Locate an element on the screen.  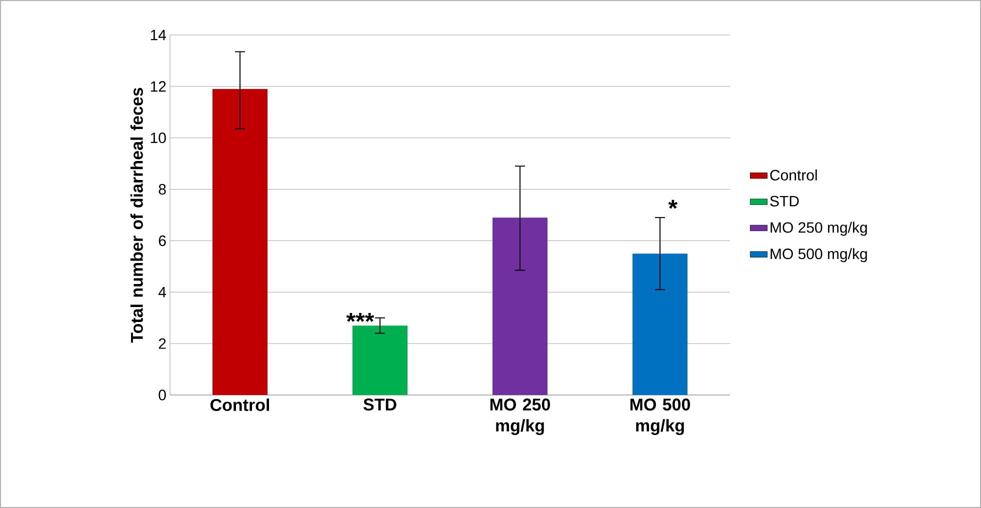
legend-label: MO 250 mg/kg is located at coordinates (818, 229).